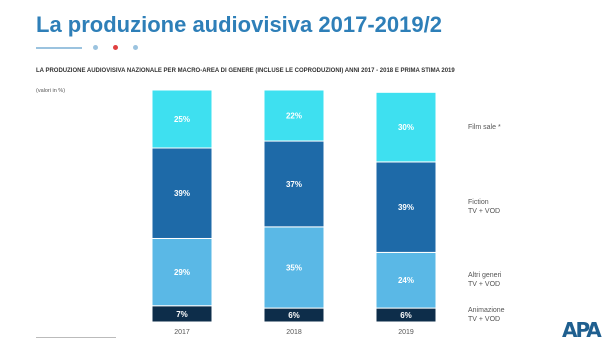  I want to click on x-tick-label-2019: 2019, so click(406, 332).